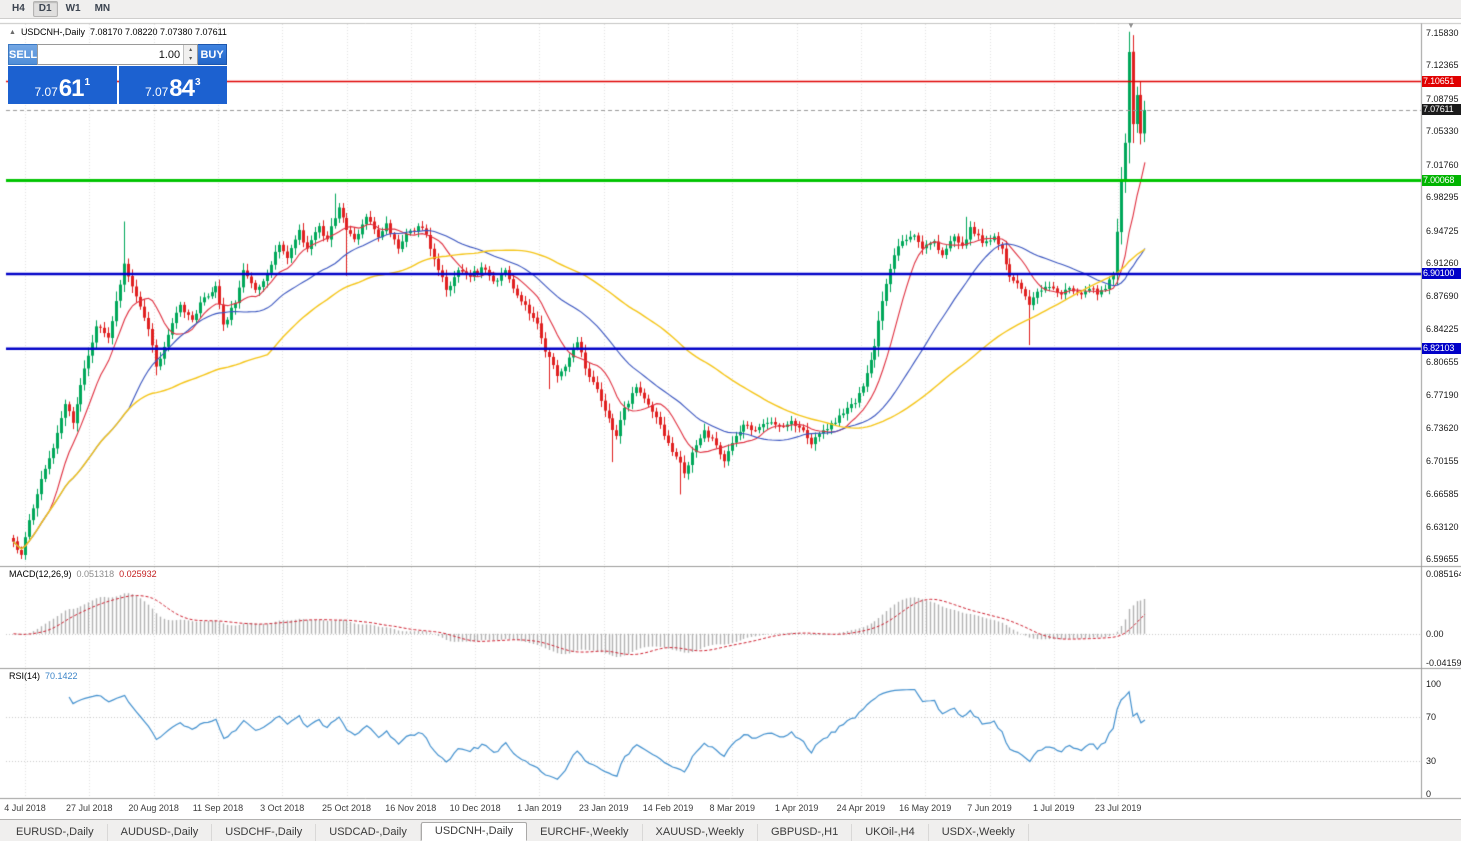 This screenshot has height=841, width=1461. I want to click on chart-symbol-title: USDCNH-,Daily, so click(52, 32).